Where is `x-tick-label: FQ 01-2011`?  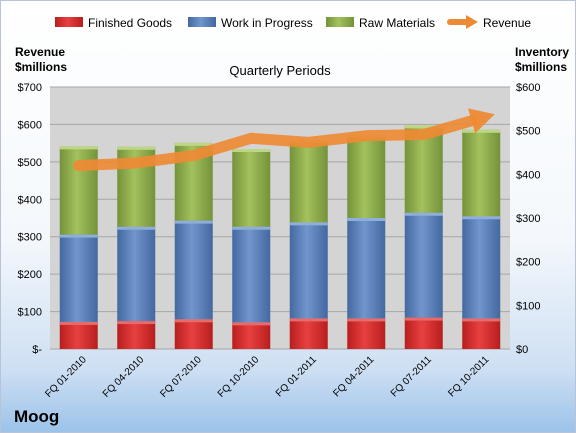 x-tick-label: FQ 01-2011 is located at coordinates (296, 376).